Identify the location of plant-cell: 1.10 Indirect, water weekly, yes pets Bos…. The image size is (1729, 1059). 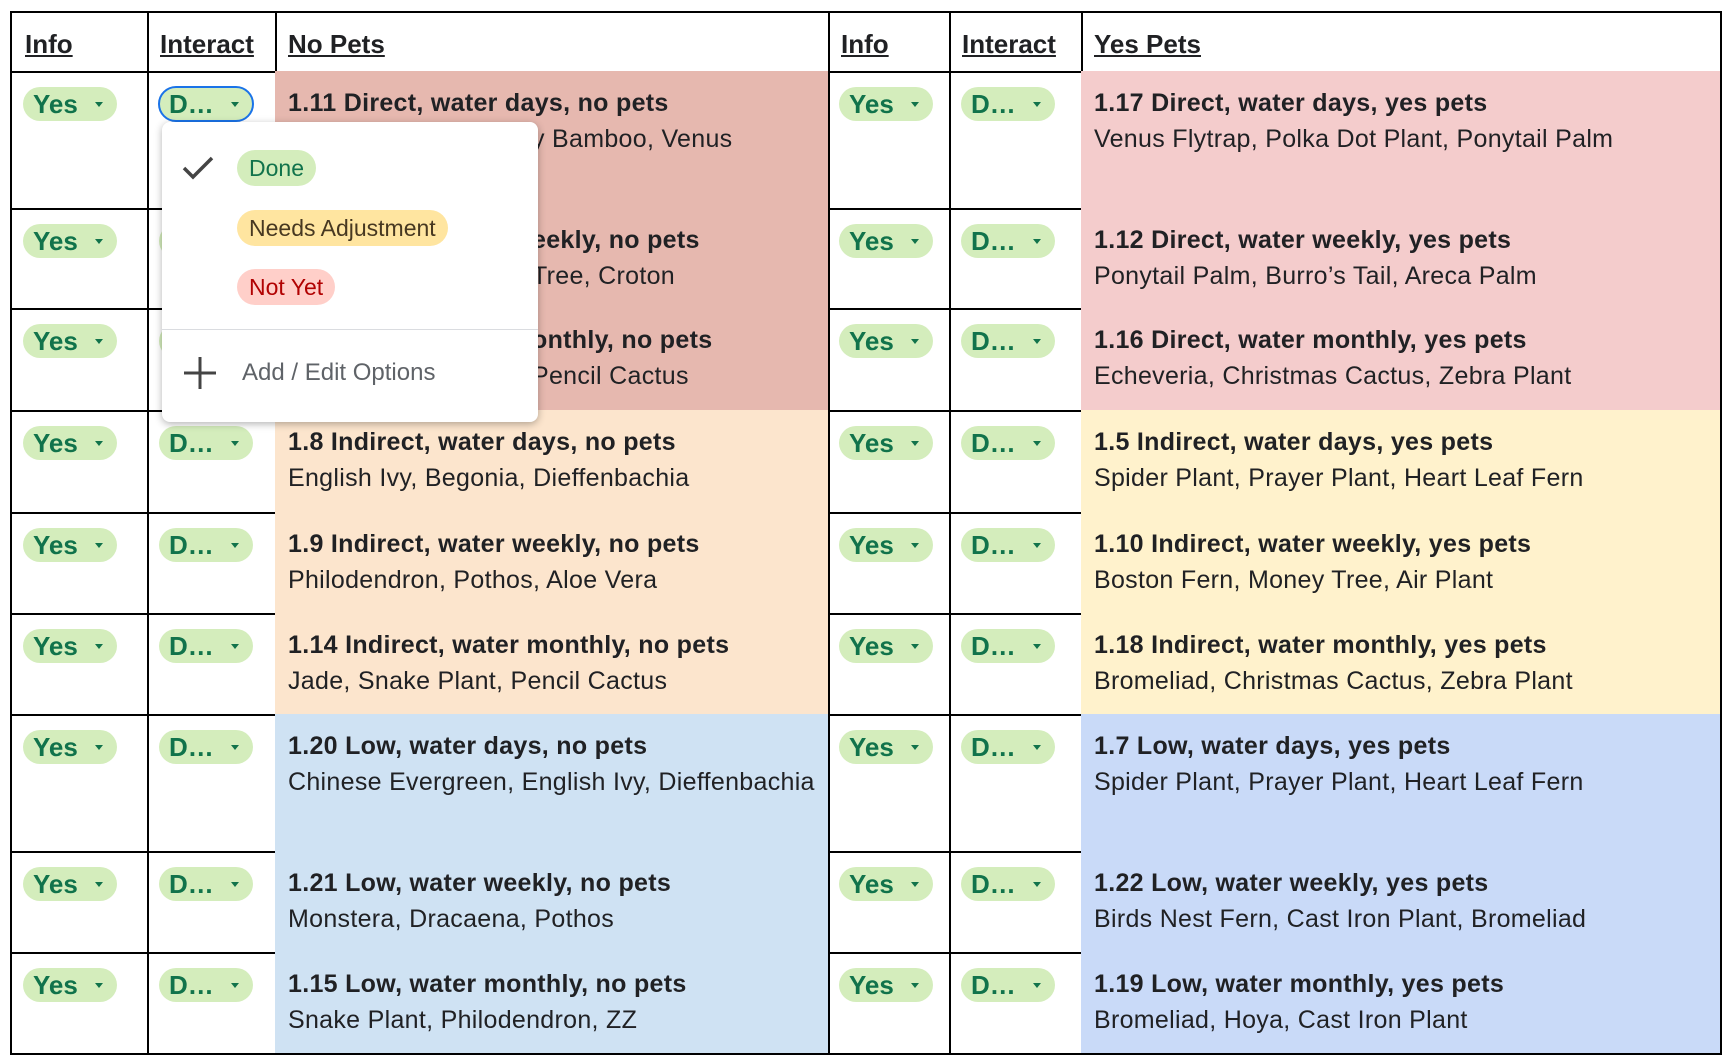
(1401, 563).